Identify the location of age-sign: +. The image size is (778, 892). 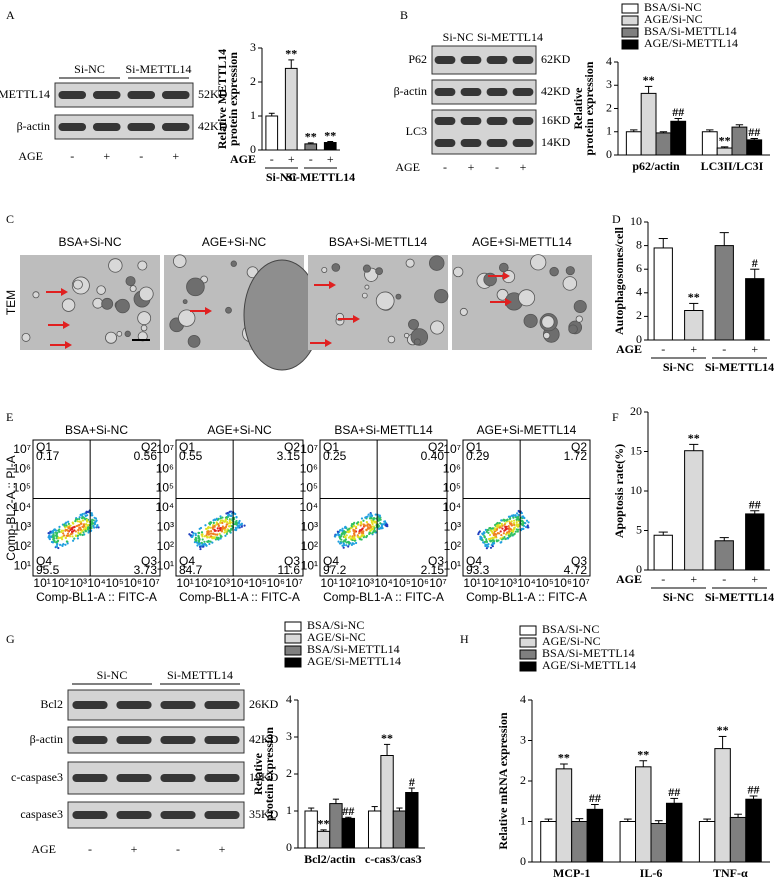
(754, 349).